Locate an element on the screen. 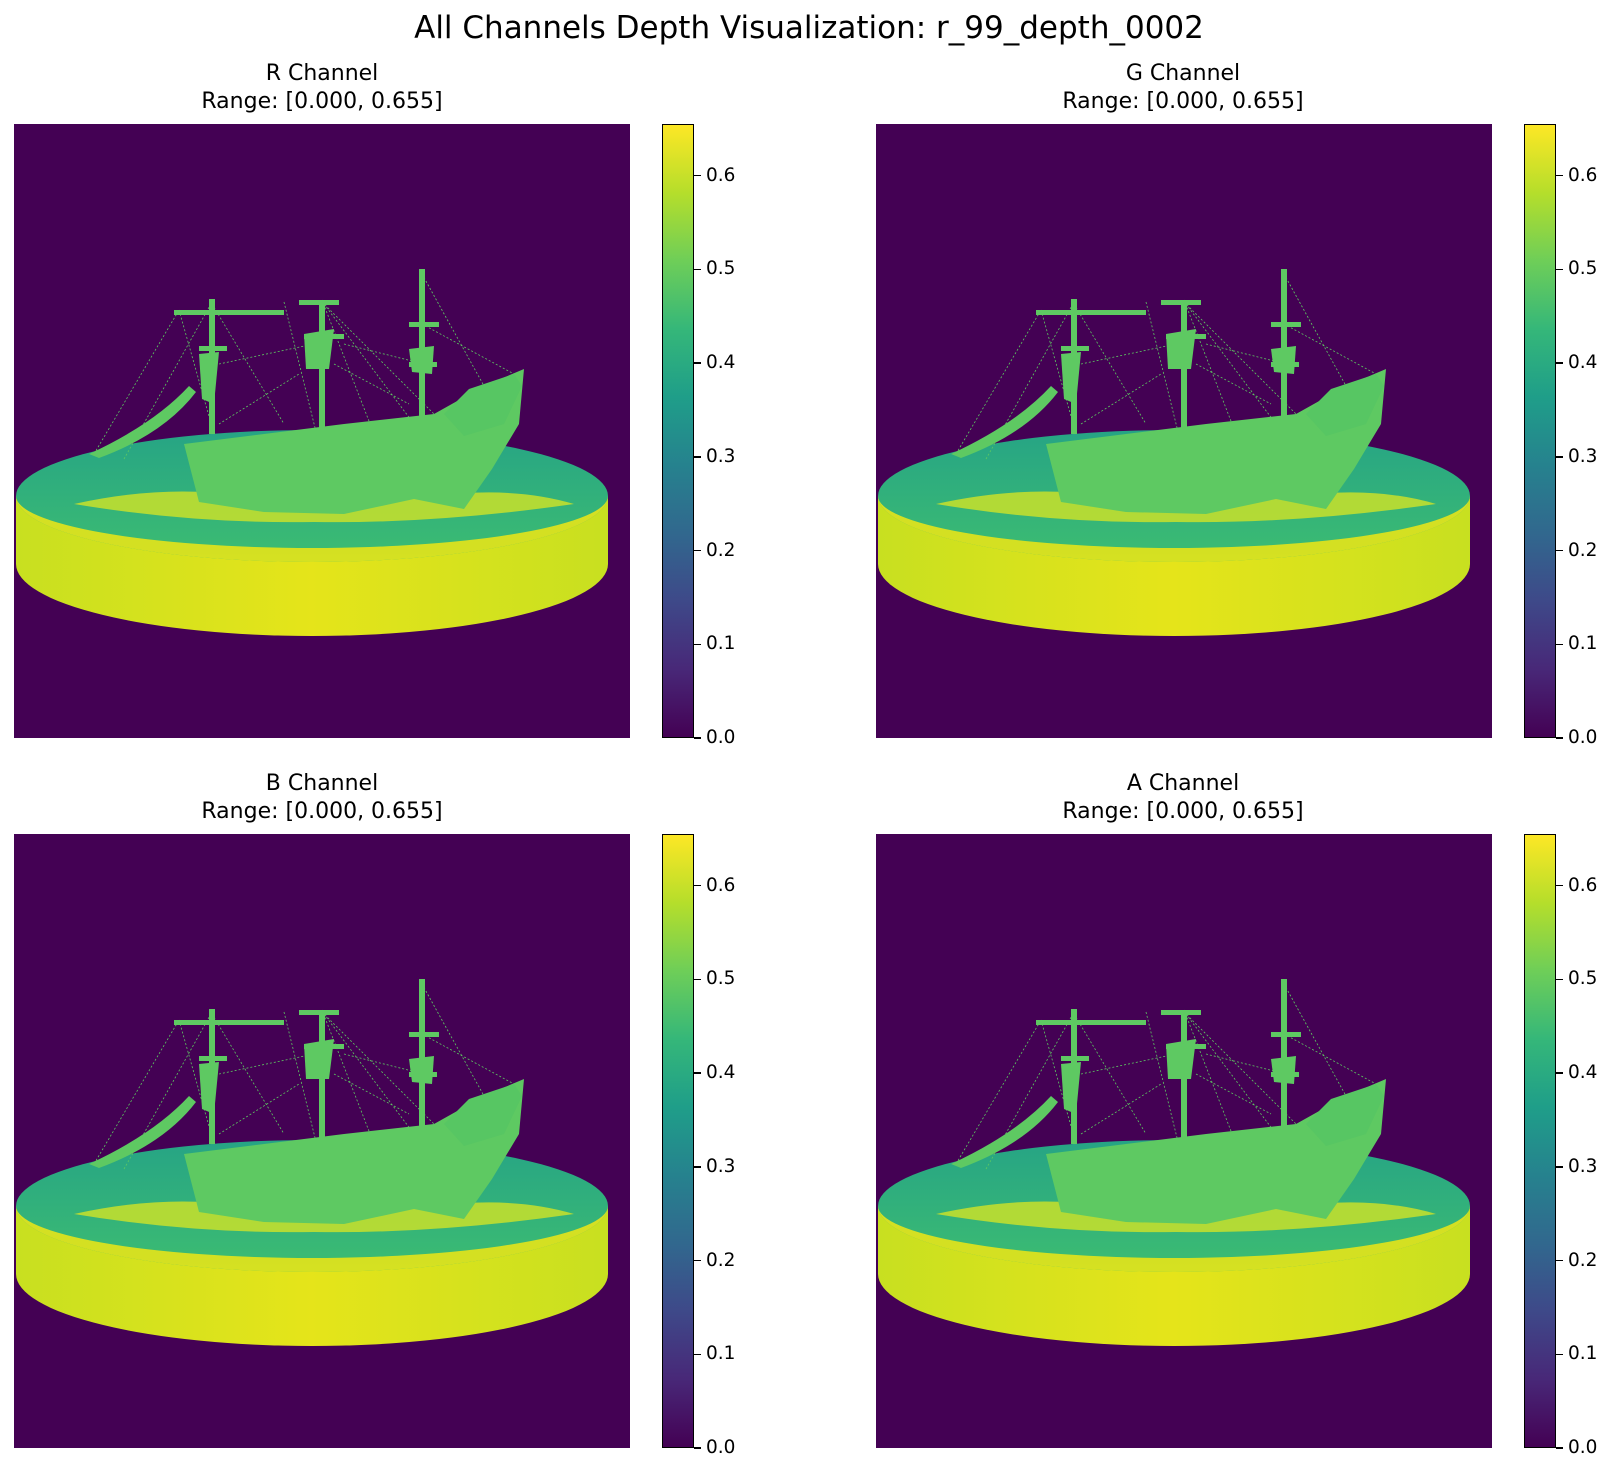 The height and width of the screenshot is (1476, 1618). panel-title-b: B Channel Range: [0.000, 0.655] is located at coordinates (322, 798).